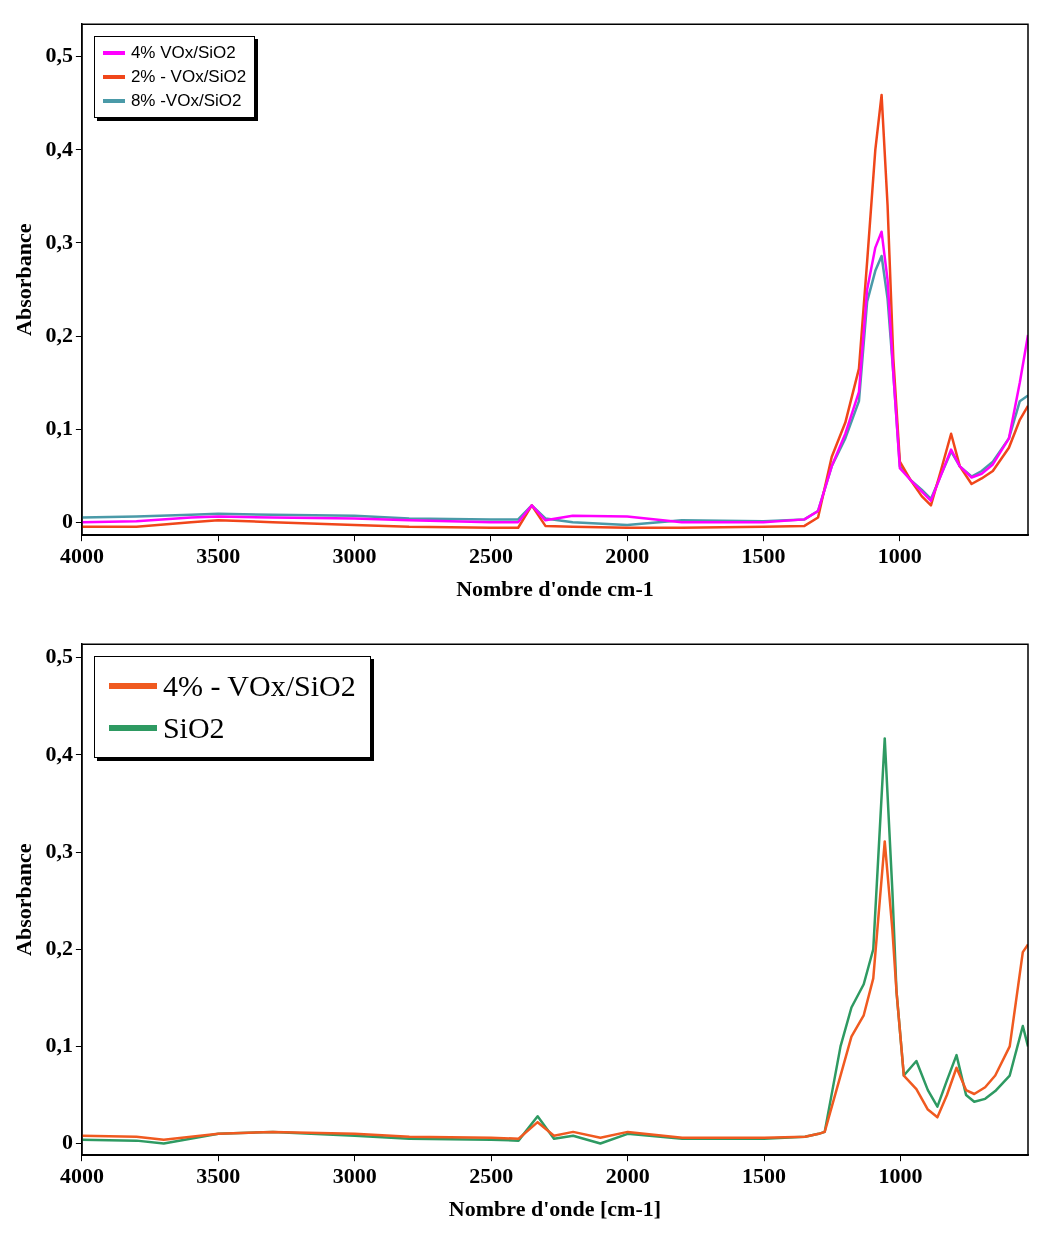 The image size is (1048, 1251). I want to click on legend-label: 2% - VOx/SiO2, so click(188, 77).